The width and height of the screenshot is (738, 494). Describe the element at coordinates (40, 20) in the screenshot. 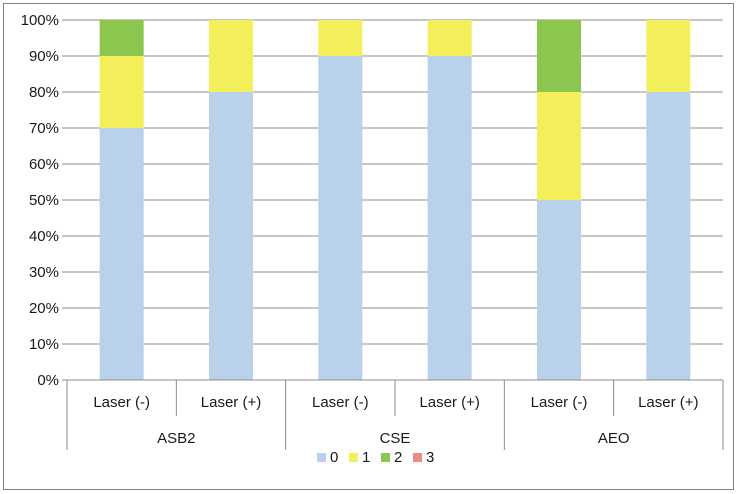

I see `y-tick-label: 100%` at that location.